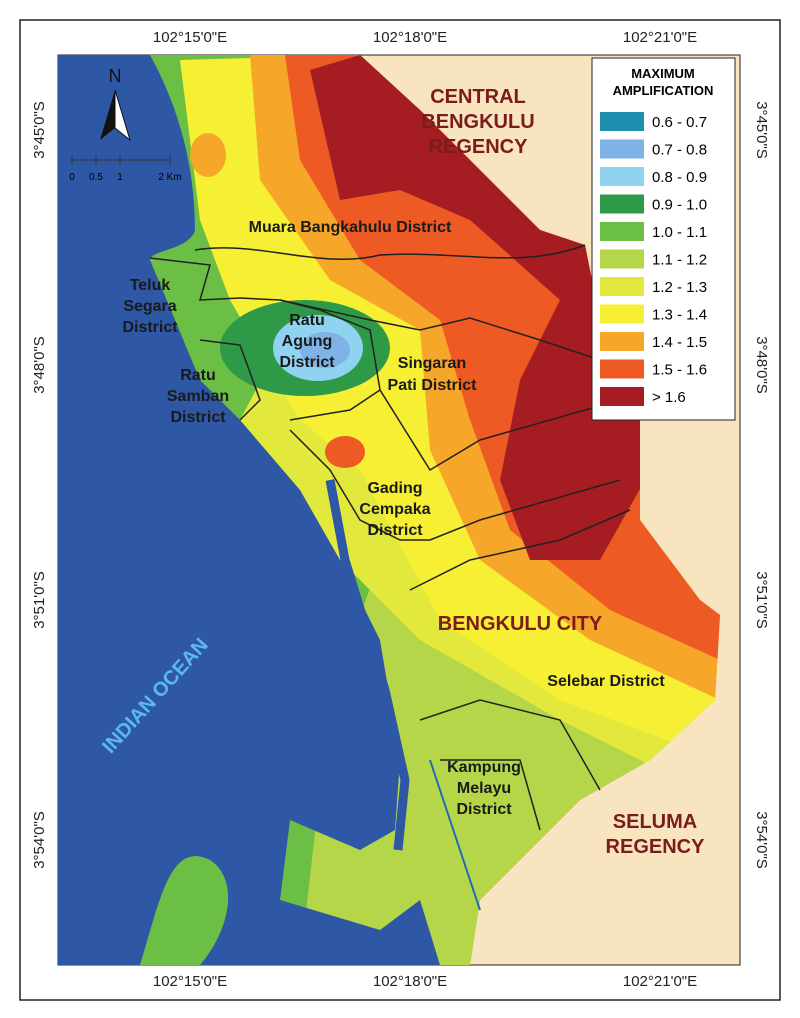 The width and height of the screenshot is (800, 1018). Describe the element at coordinates (679, 205) in the screenshot. I see `legend-label: 0.9 - 1.0` at that location.